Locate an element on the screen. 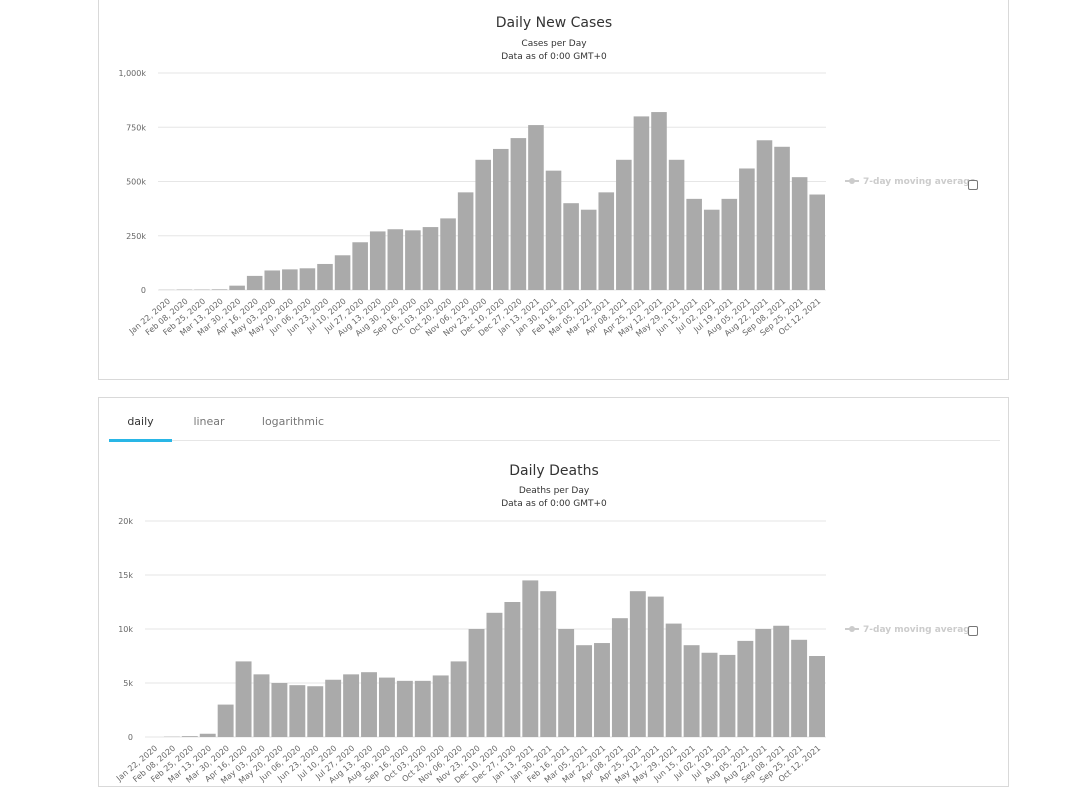 Image resolution: width=1090 pixels, height=788 pixels. chart-subtitle: Cases per Day is located at coordinates (554, 44).